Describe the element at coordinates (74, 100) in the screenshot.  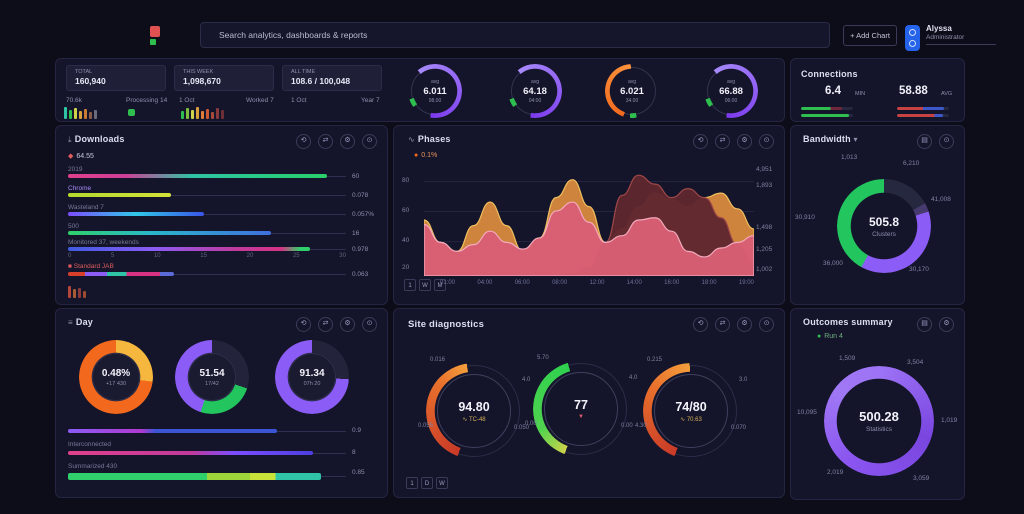
I see `metric-label: 70.6k` at that location.